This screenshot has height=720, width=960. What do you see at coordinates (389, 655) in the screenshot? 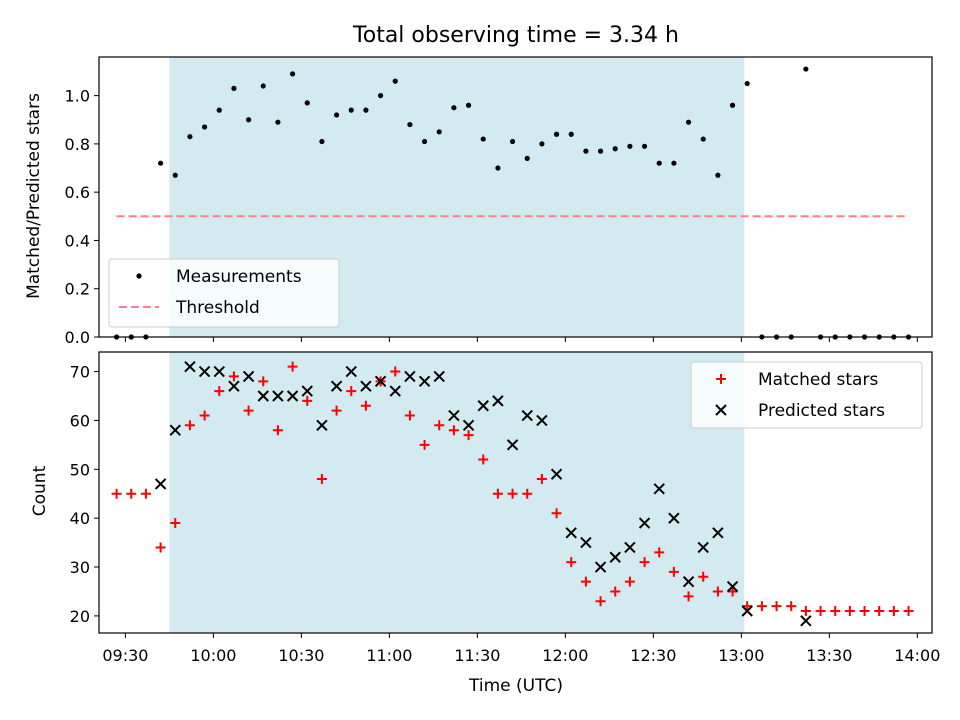
I see `x-tick-label: 11:00` at bounding box center [389, 655].